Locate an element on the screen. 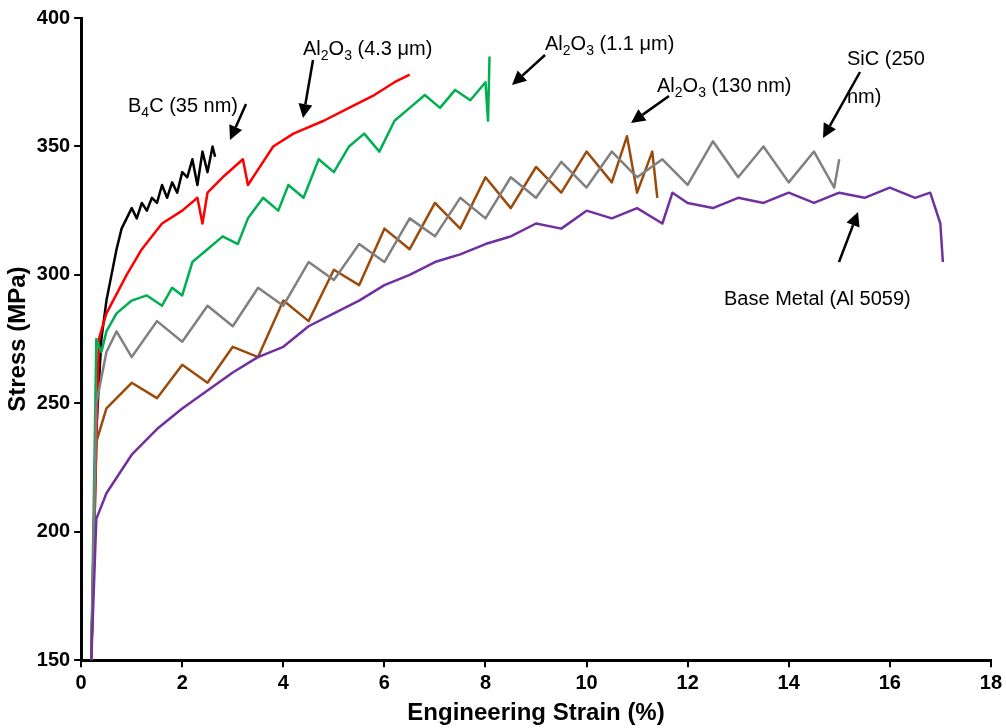 This screenshot has width=1006, height=728. x-tick-label: 6 is located at coordinates (384, 681).